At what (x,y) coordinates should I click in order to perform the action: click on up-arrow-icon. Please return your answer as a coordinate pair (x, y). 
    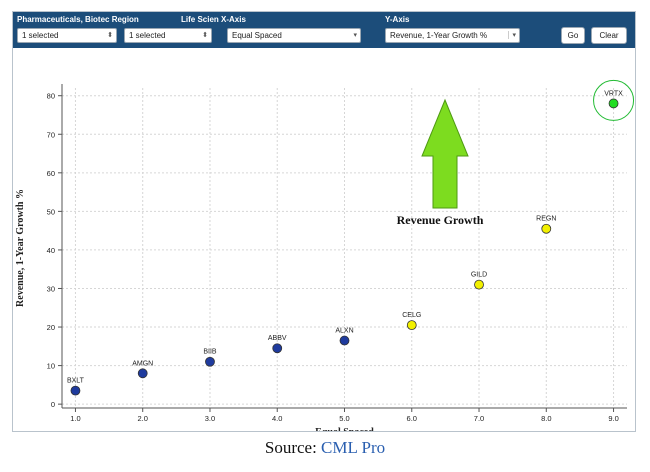
    Looking at the image, I should click on (445, 153).